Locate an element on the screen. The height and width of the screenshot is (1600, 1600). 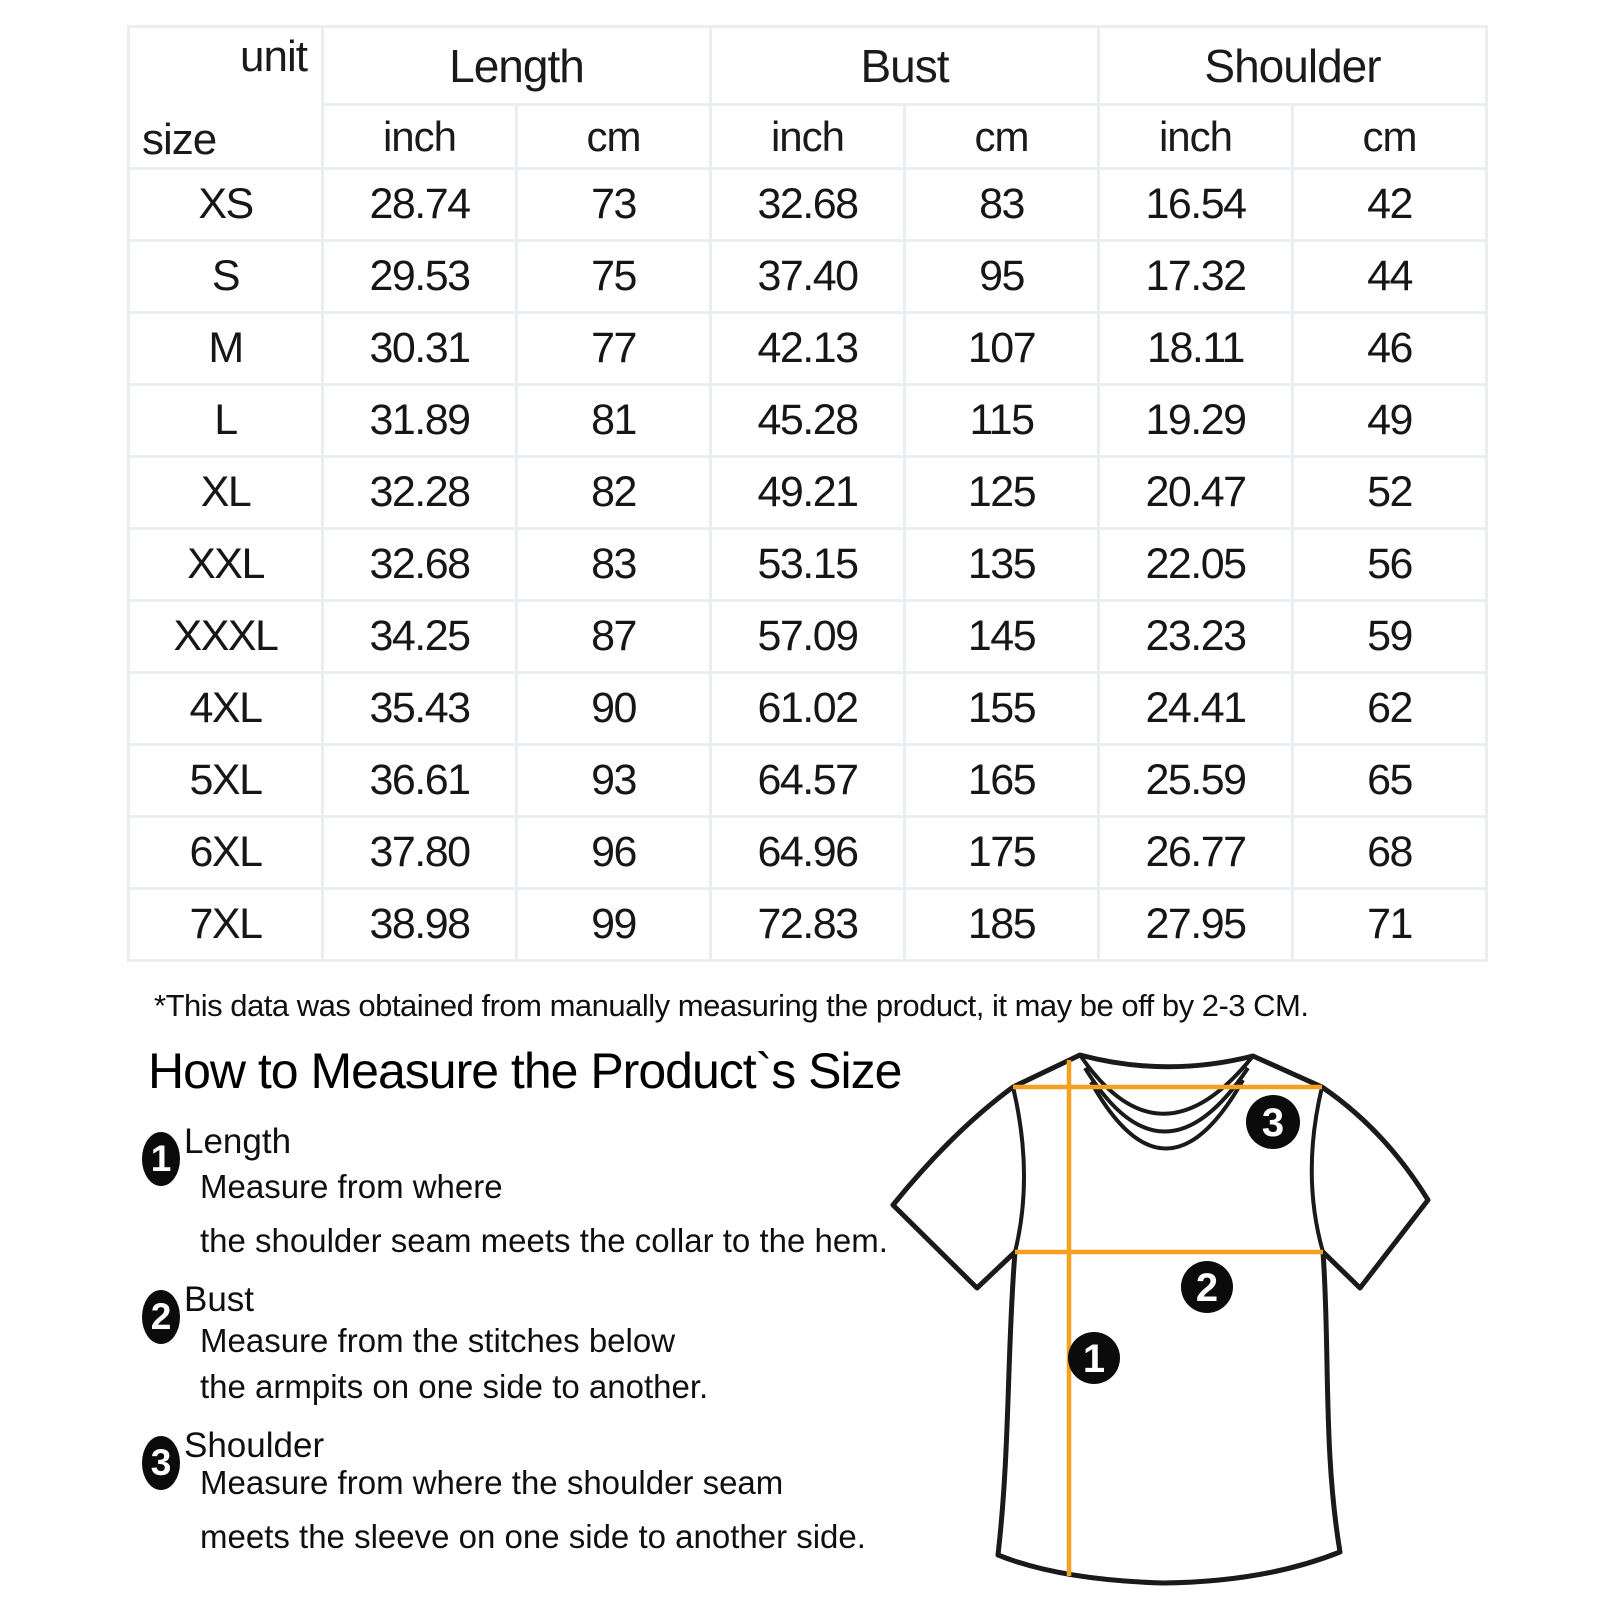
marker-2-number: 2 is located at coordinates (1207, 1288).